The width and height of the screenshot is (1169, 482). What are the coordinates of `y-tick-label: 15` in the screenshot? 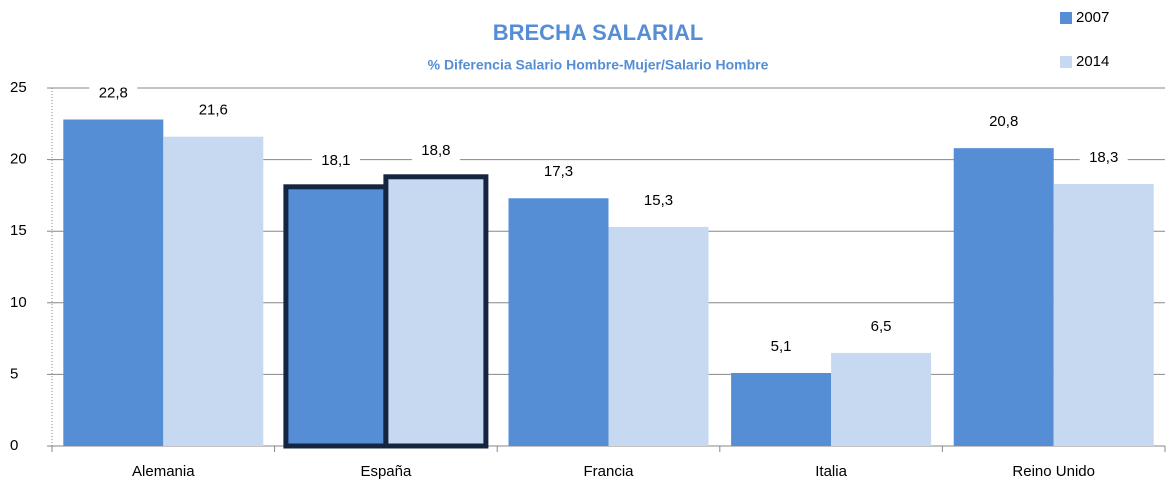 It's located at (18, 230).